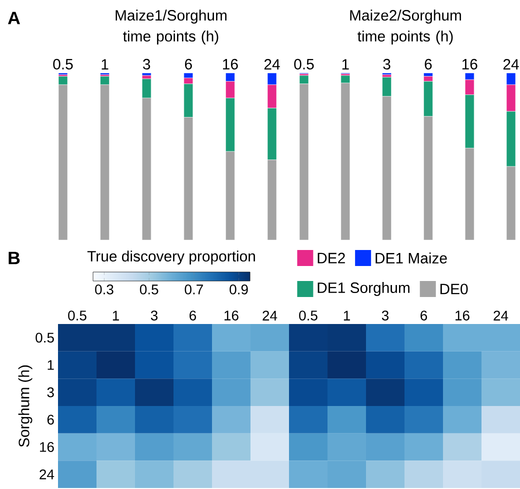  I want to click on color-bar-label: 0.3, so click(104, 289).